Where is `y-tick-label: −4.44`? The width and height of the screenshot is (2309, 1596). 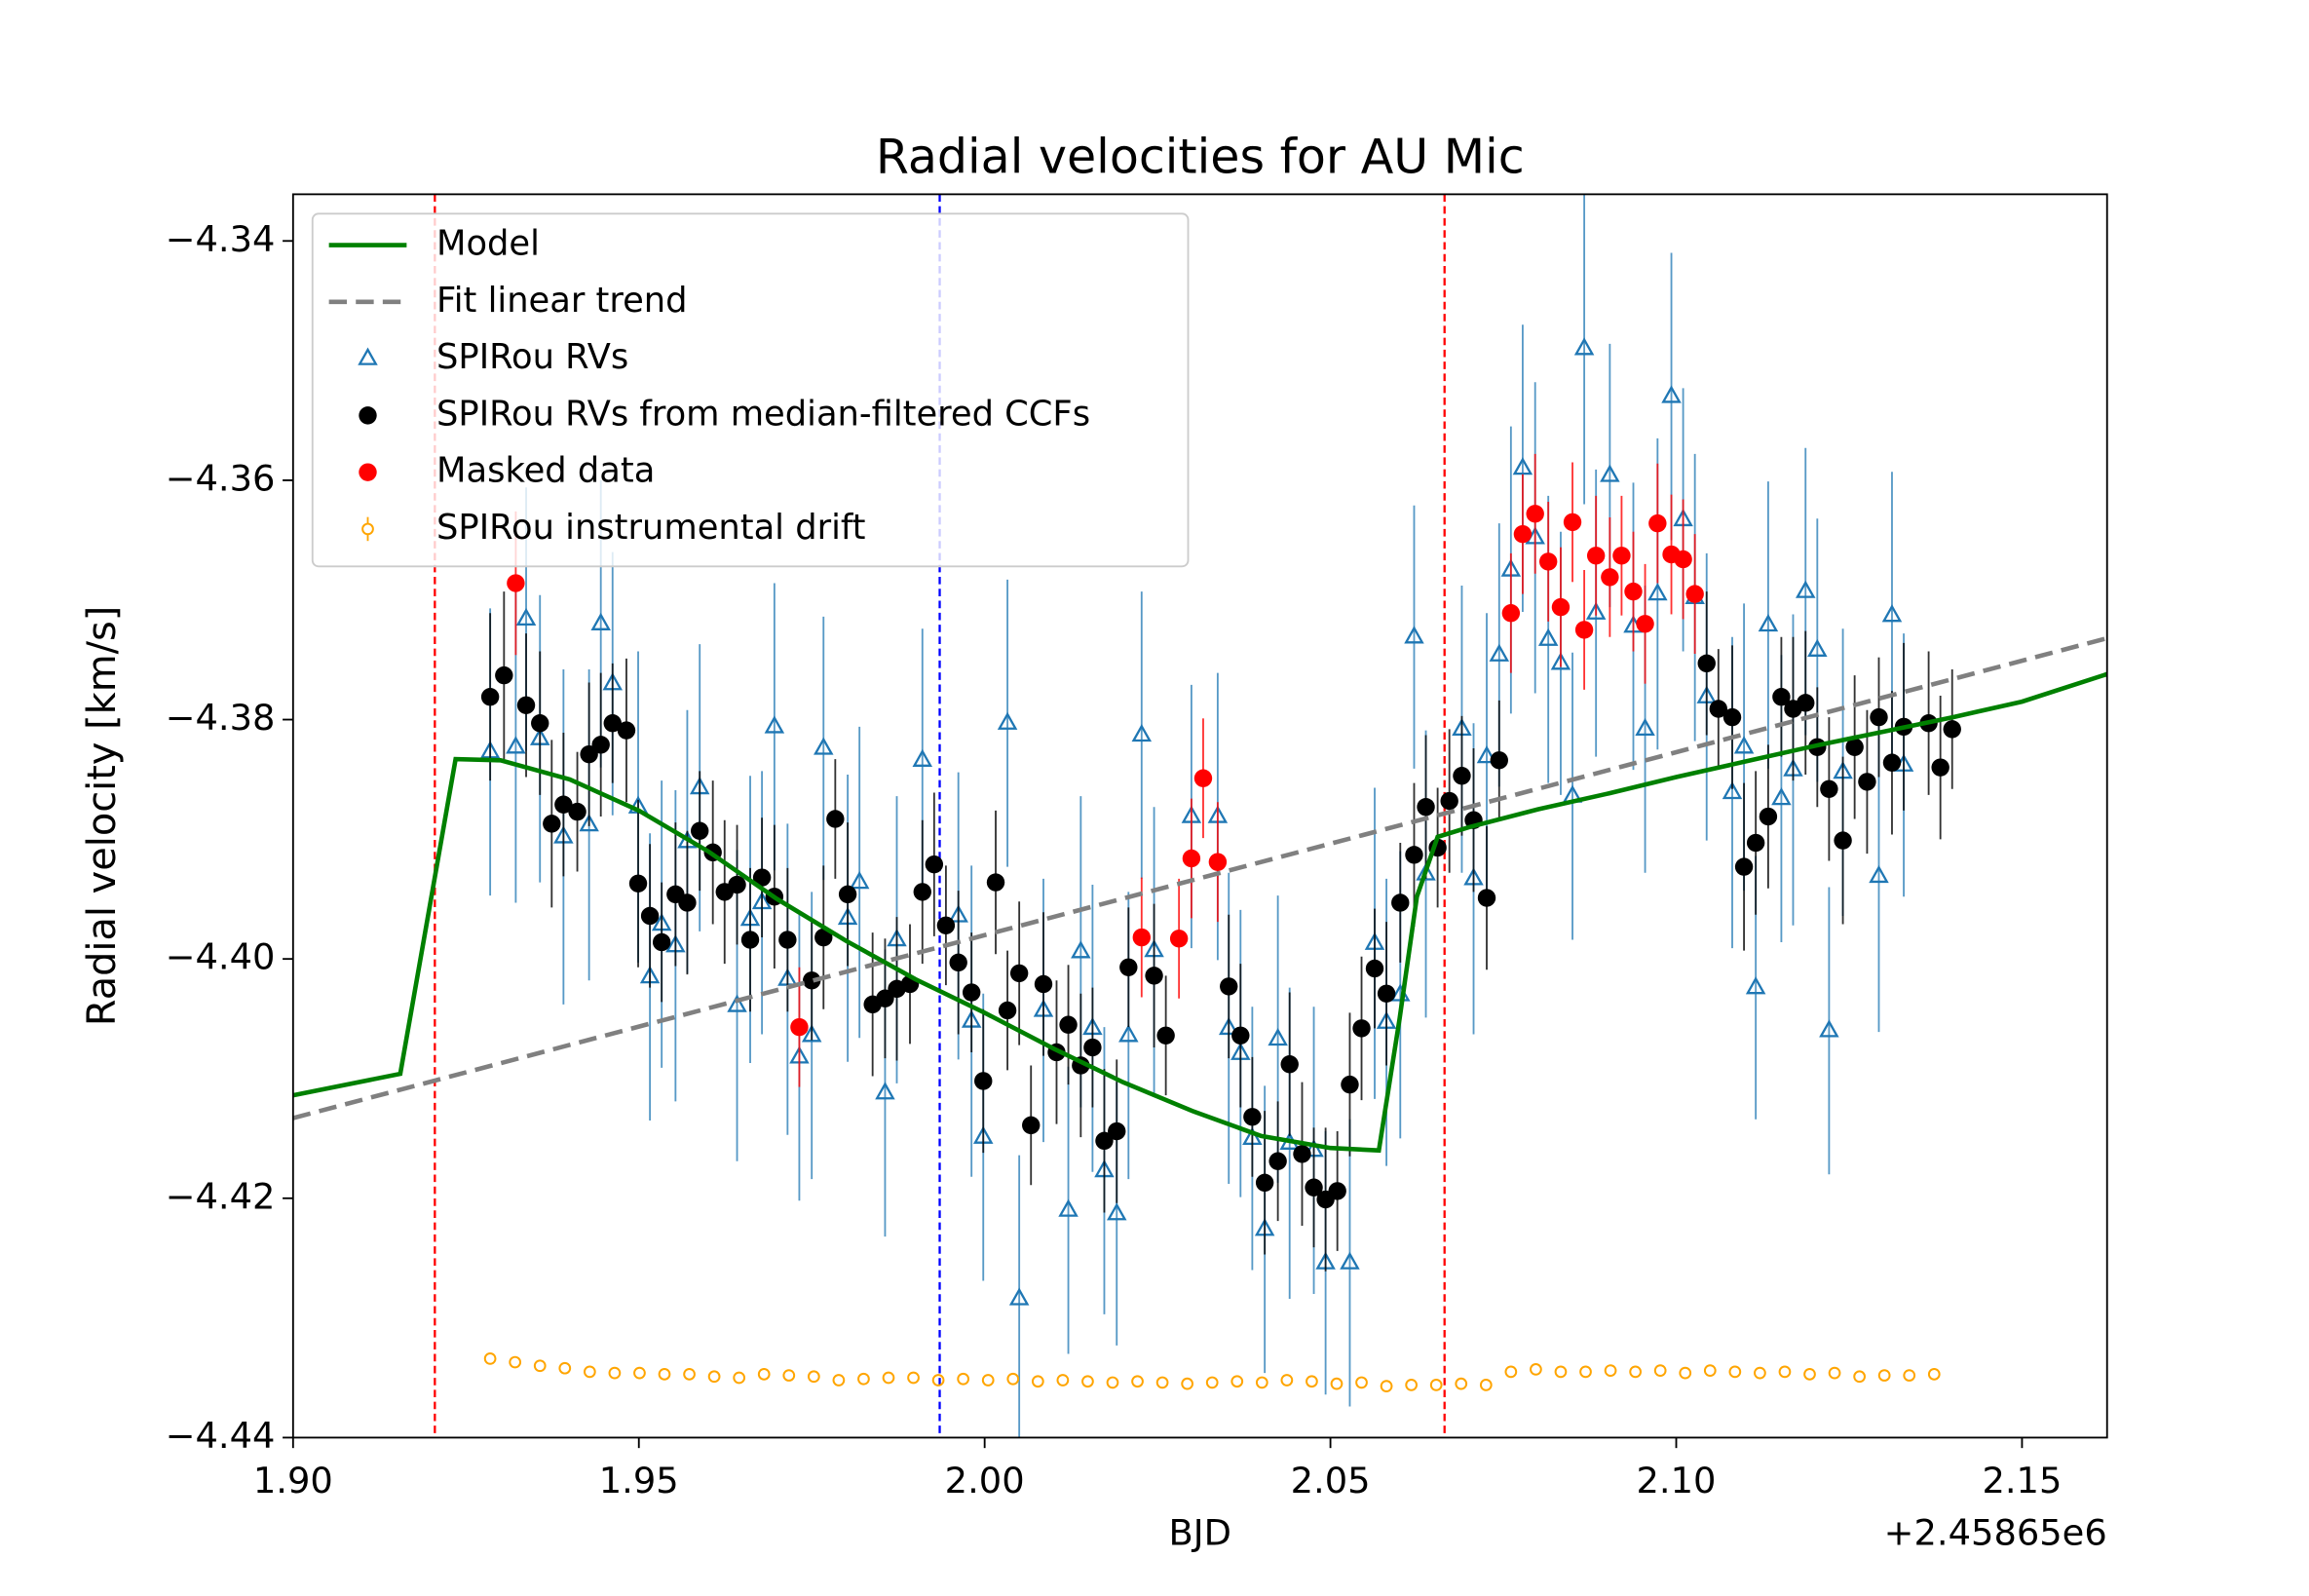 y-tick-label: −4.44 is located at coordinates (221, 1436).